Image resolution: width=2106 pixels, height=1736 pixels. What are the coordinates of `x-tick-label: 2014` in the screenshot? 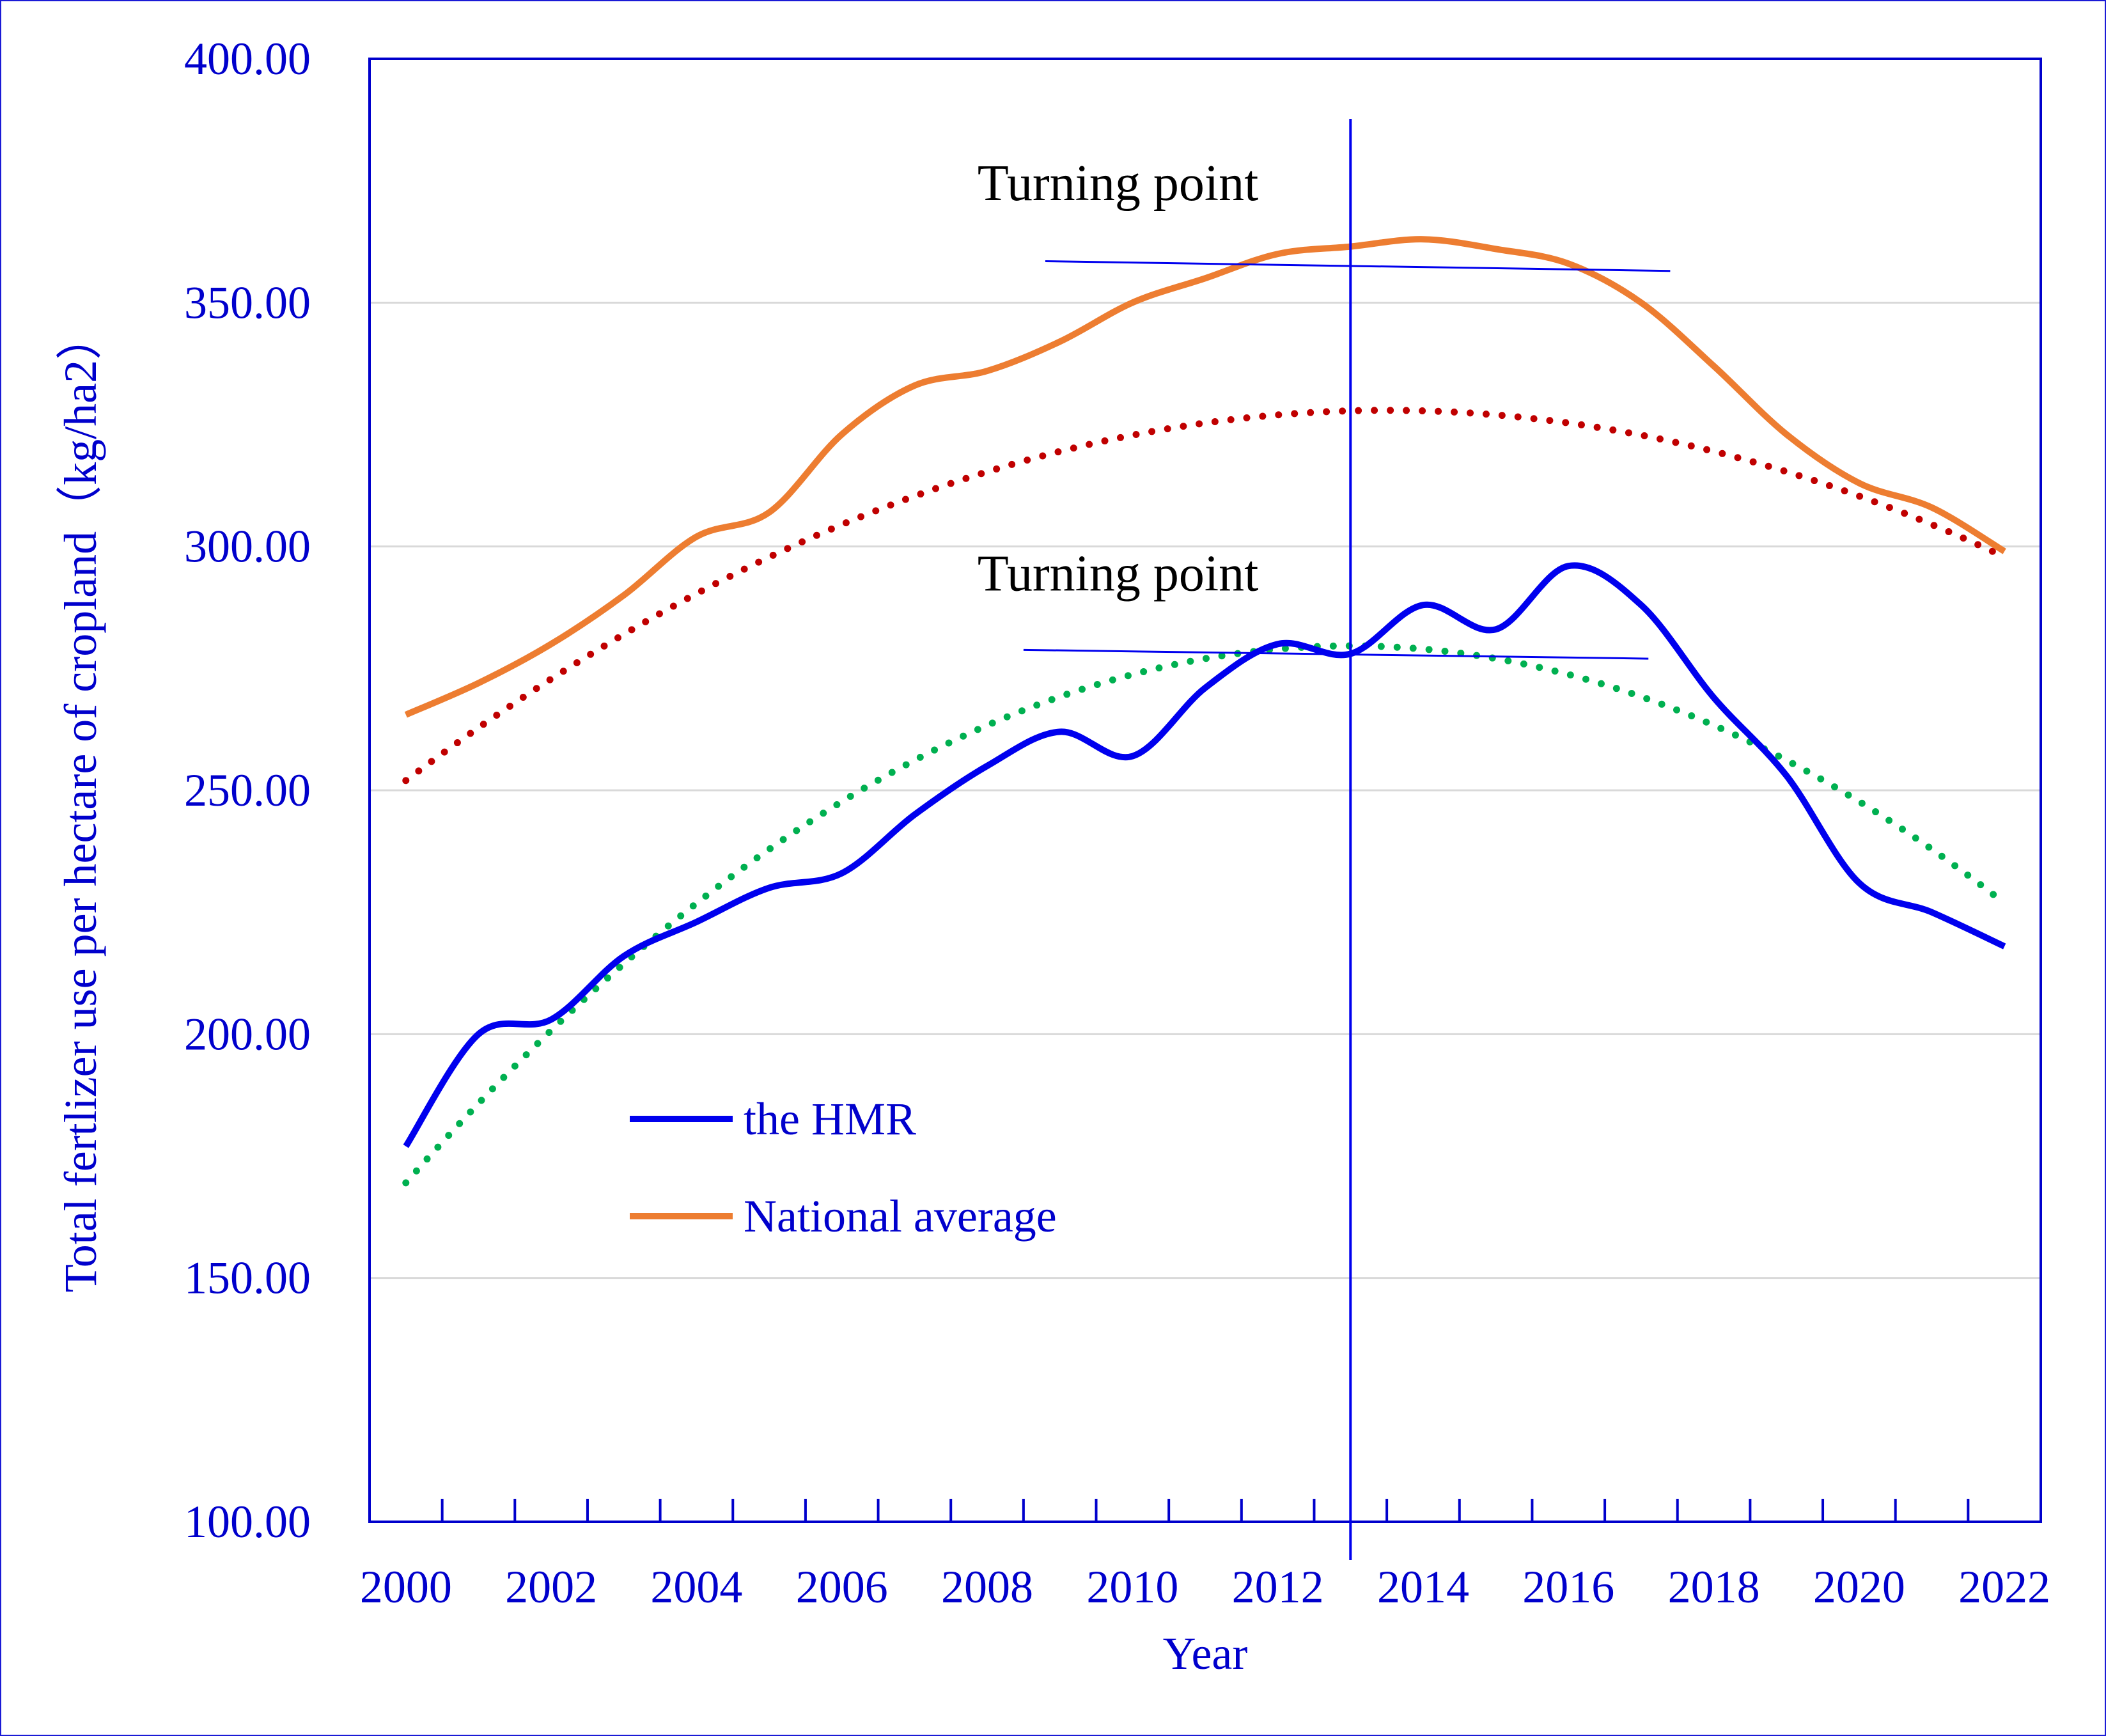 It's located at (1423, 1587).